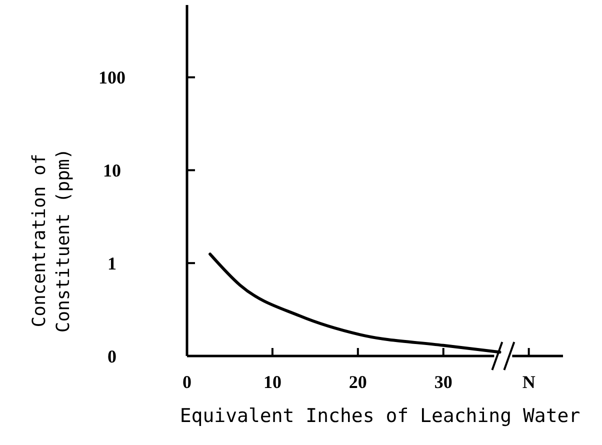  I want to click on x-tick-label: 10, so click(272, 382).